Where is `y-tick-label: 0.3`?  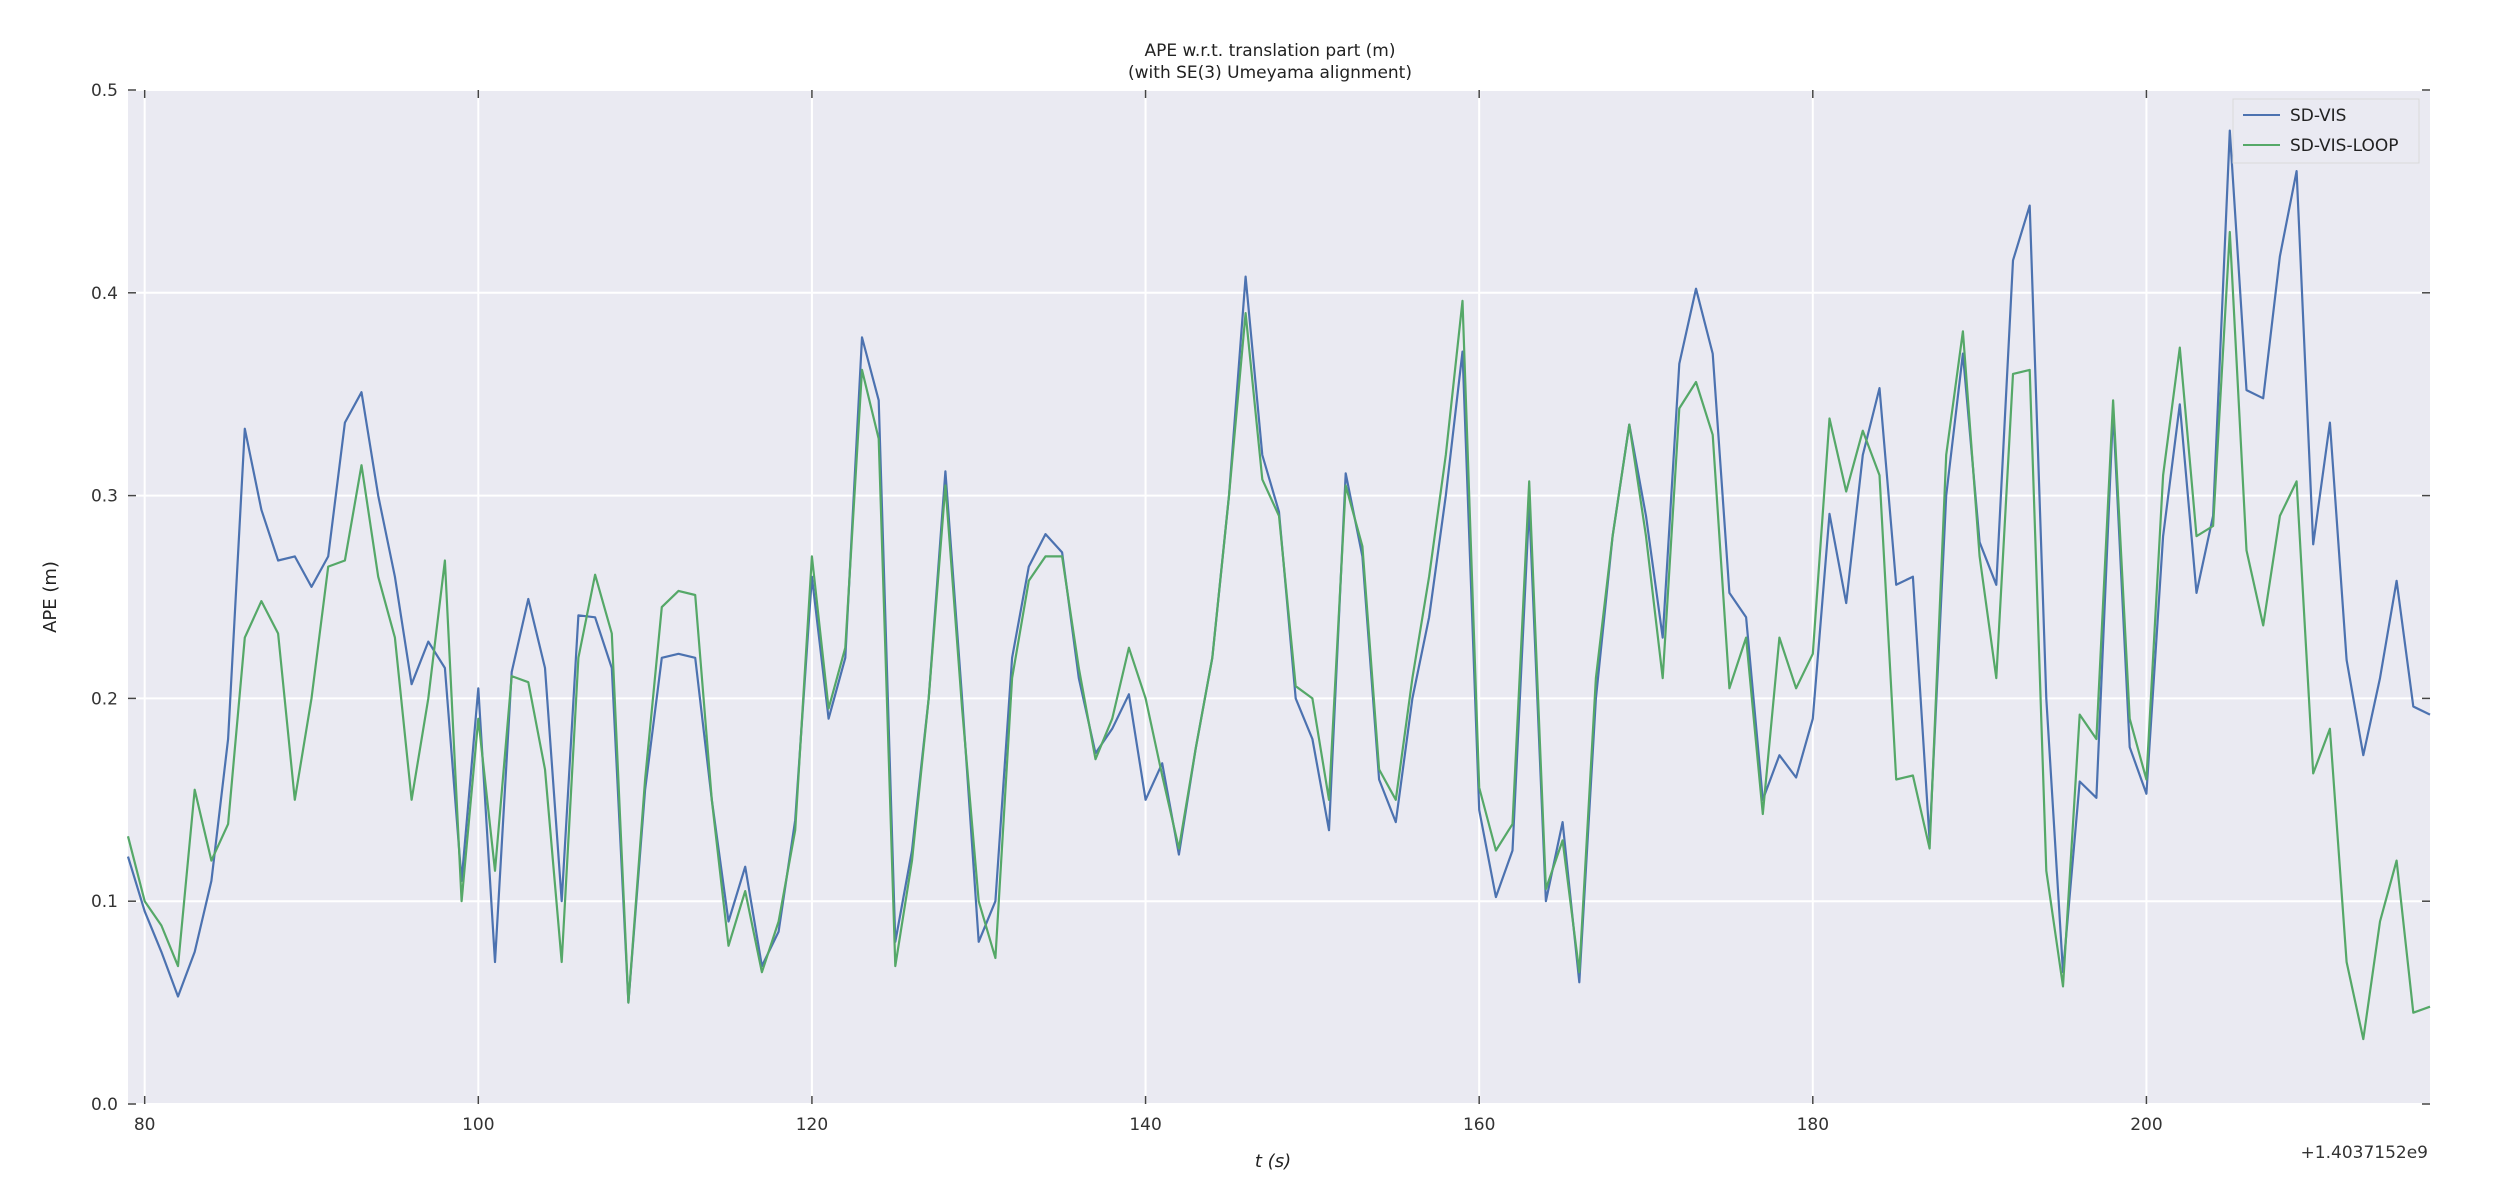
y-tick-label: 0.3 is located at coordinates (104, 497).